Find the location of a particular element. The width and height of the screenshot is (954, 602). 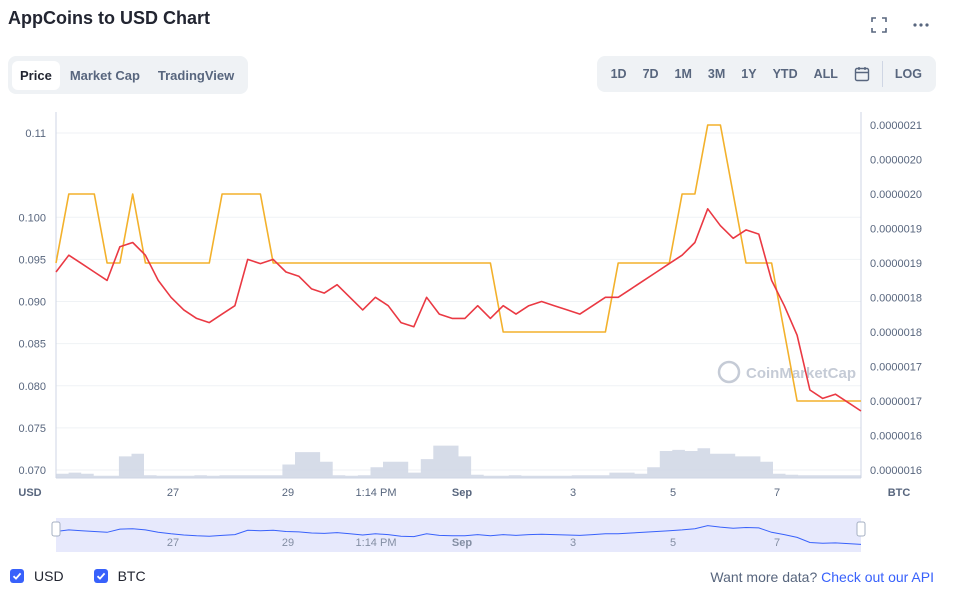

left-tick-label: 0.085 is located at coordinates (32, 345).